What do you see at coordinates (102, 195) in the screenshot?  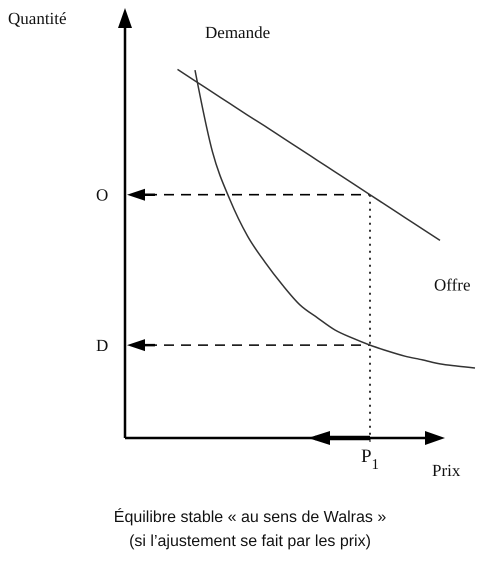 I see `ref-line-label: O` at bounding box center [102, 195].